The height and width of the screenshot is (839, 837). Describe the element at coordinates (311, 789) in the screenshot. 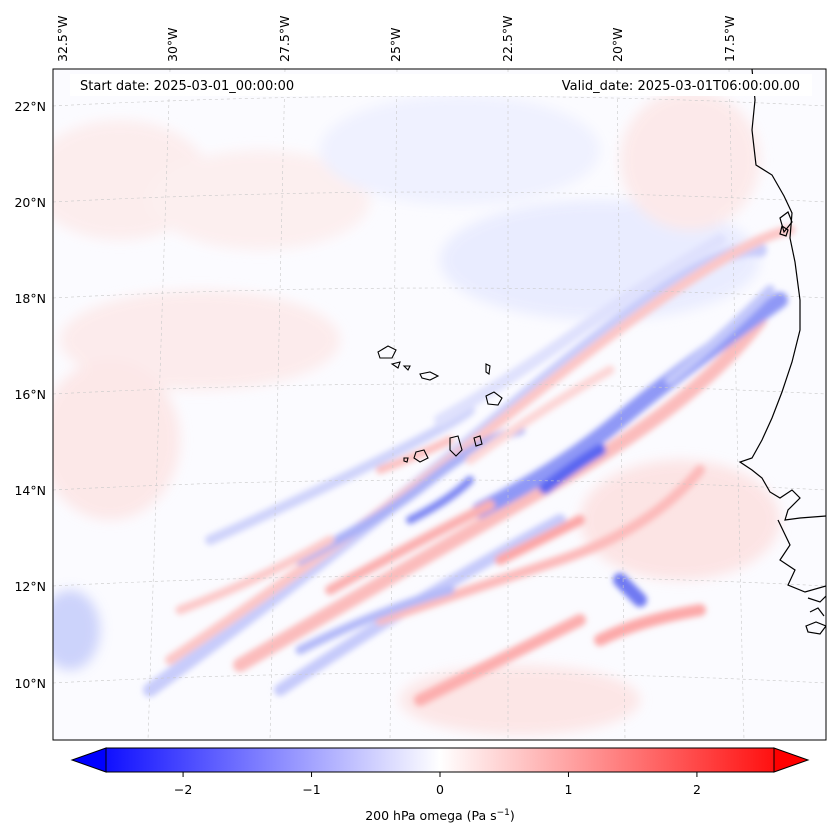

I see `colorbar-tick-label: −1` at that location.